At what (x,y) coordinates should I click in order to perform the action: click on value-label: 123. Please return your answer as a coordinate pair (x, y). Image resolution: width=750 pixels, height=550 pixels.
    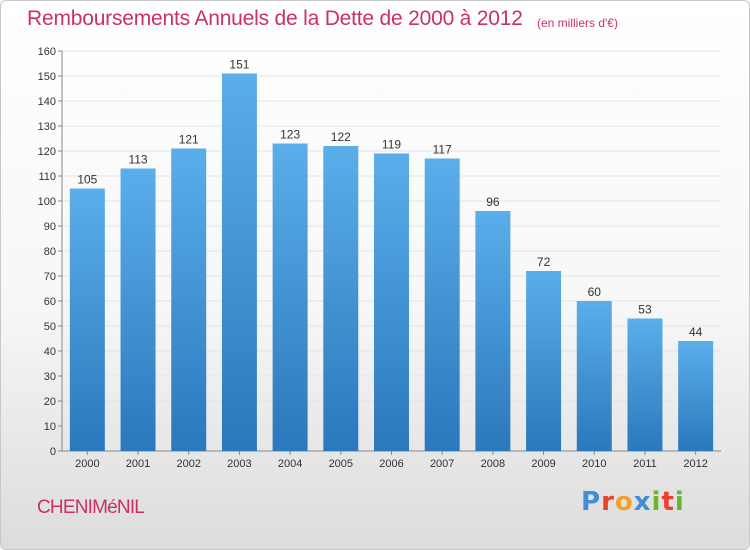
    Looking at the image, I should click on (290, 135).